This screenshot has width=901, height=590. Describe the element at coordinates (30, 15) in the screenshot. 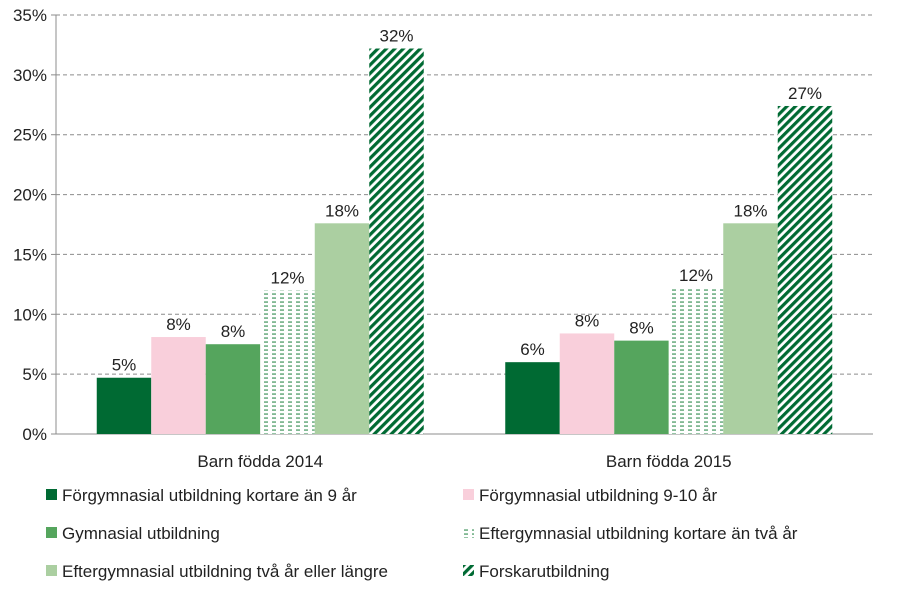

I see `y-tick-label: 35%` at that location.